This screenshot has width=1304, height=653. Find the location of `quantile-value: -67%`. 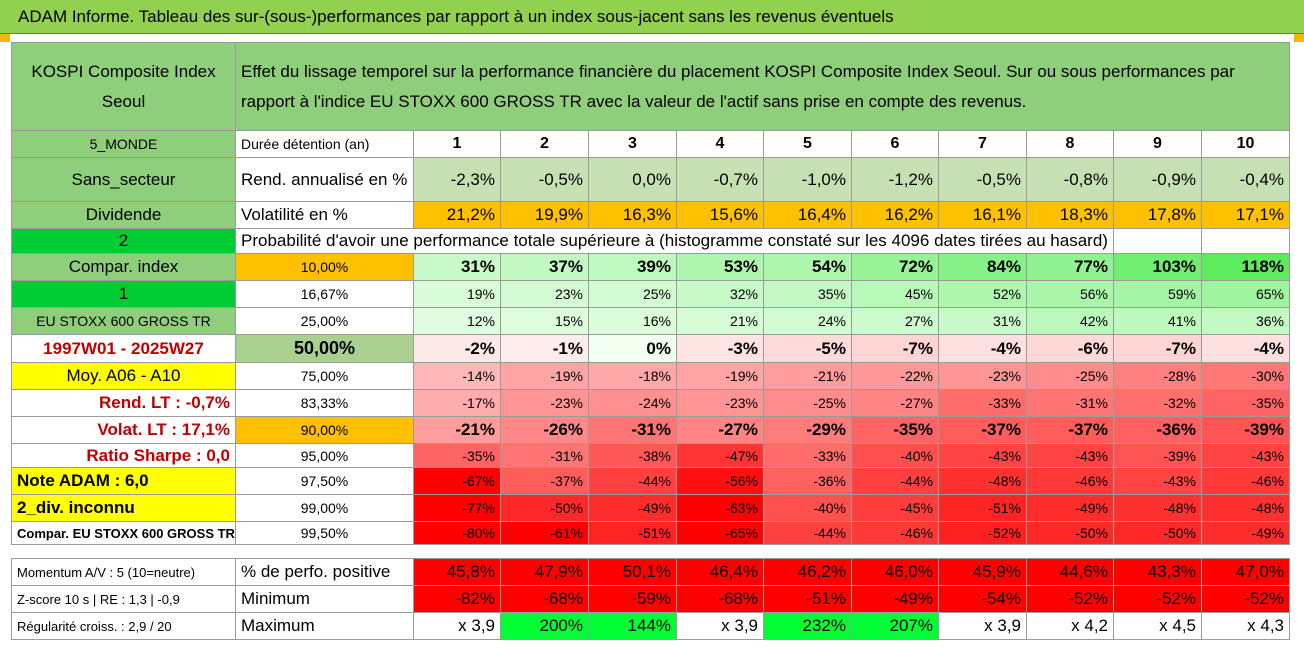

quantile-value: -67% is located at coordinates (457, 481).